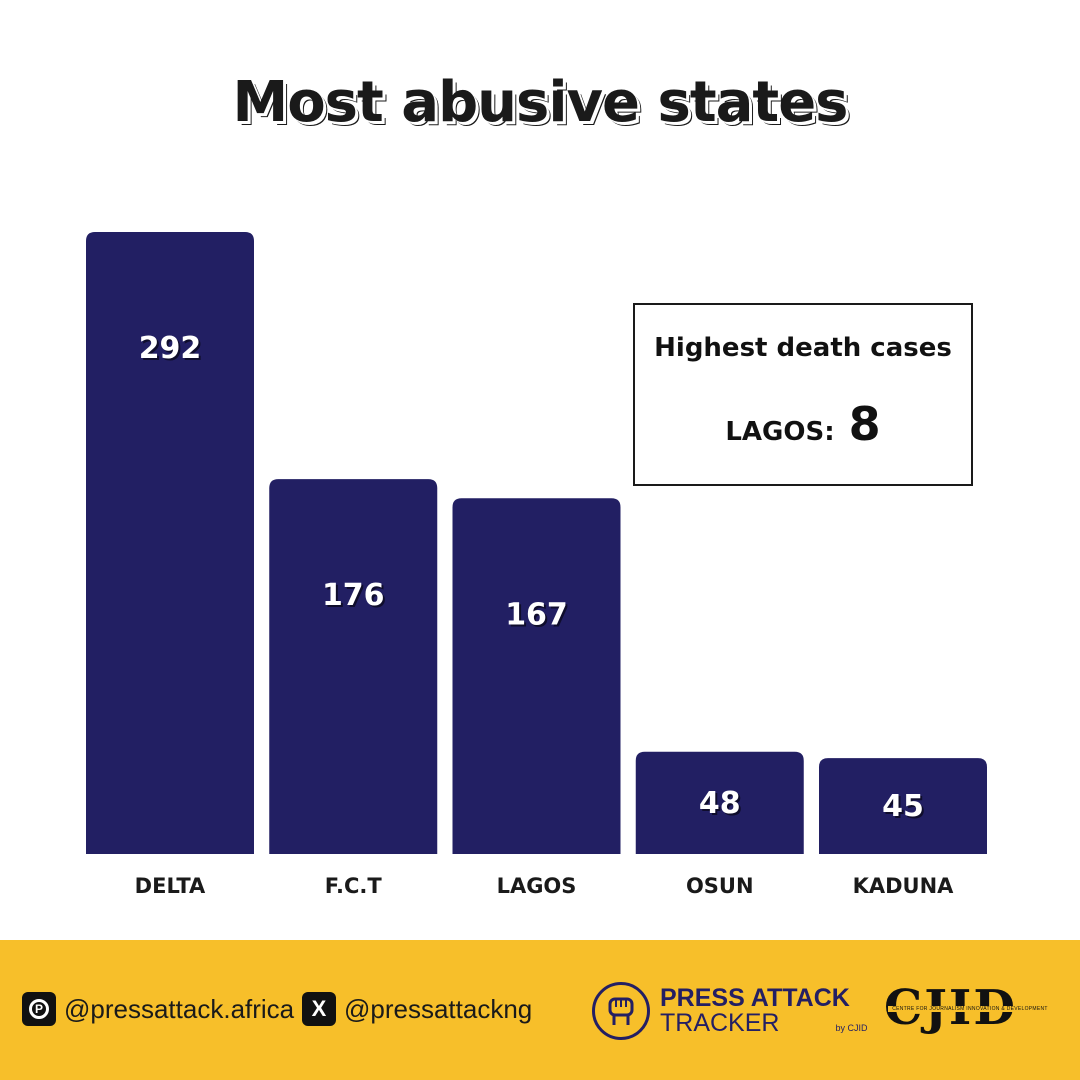  What do you see at coordinates (803, 394) in the screenshot?
I see `death-cases-callout: Highest death cases LAGOS: 8` at bounding box center [803, 394].